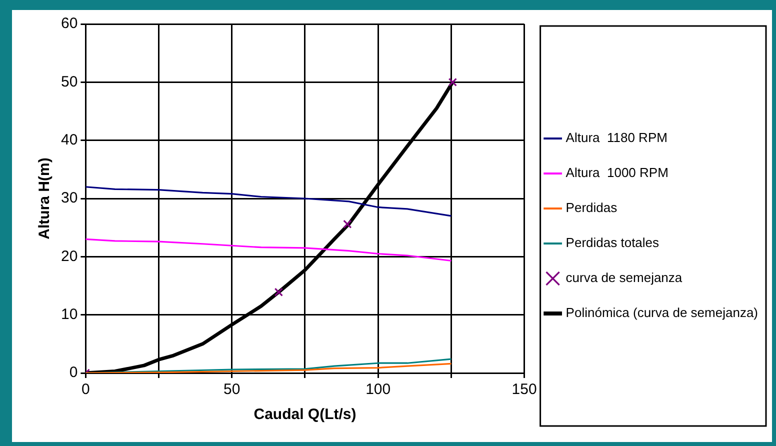  Describe the element at coordinates (232, 389) in the screenshot. I see `x-tick-label: 50` at that location.